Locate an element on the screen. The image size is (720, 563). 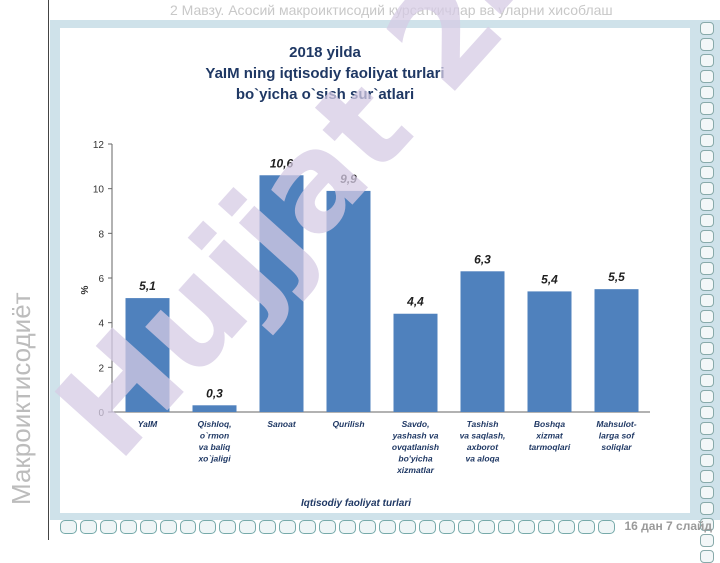
x-tick-label: Savdo, is located at coordinates (416, 424).